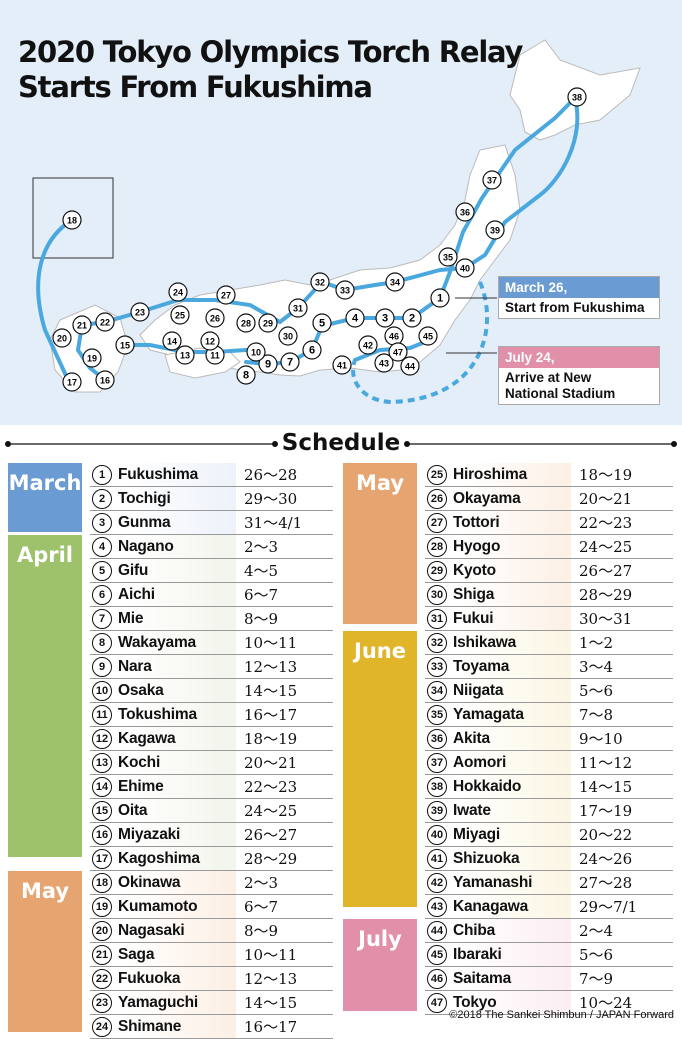  Describe the element at coordinates (268, 324) in the screenshot. I see `map-marker-label: 29` at that location.